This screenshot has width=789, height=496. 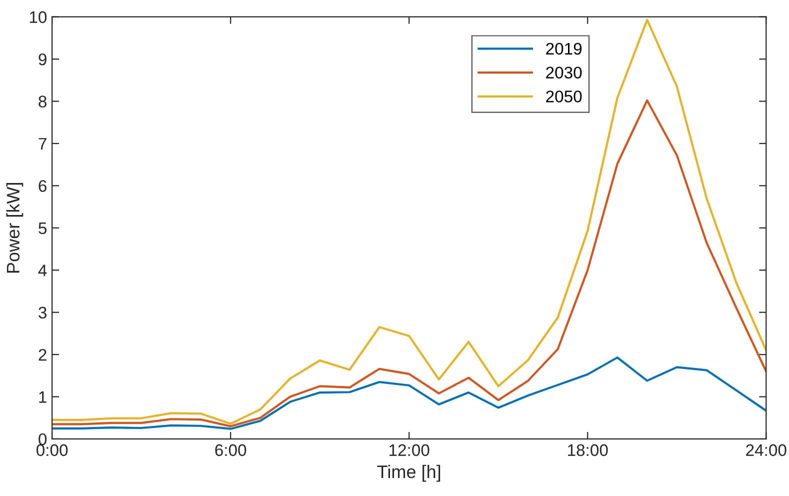 I want to click on y-tick-label: 2, so click(x=42, y=354).